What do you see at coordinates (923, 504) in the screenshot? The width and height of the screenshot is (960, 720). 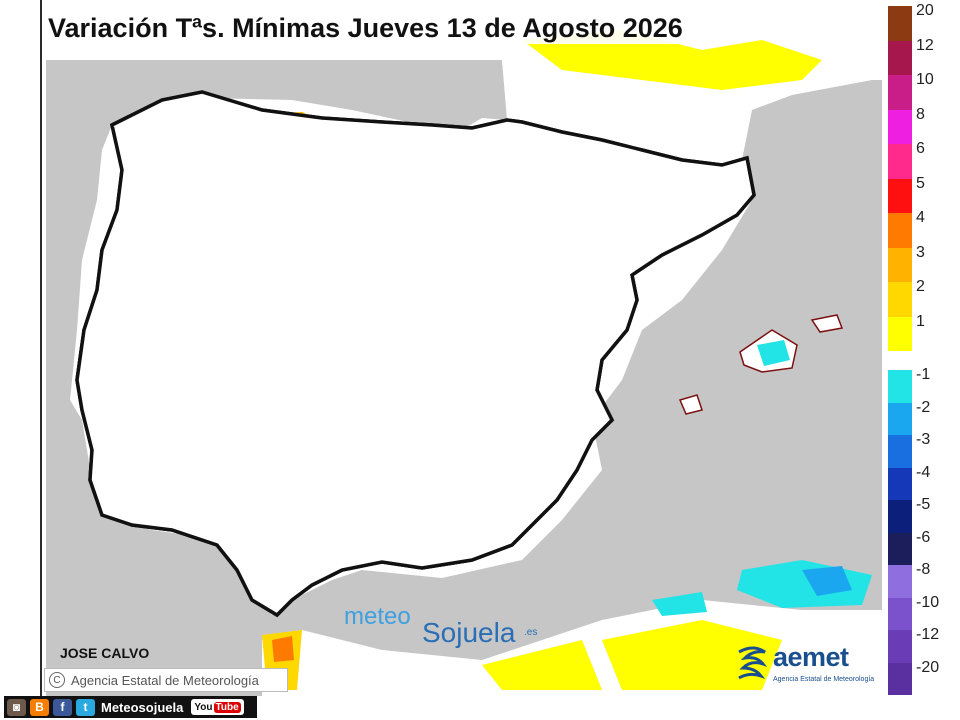 I see `legend-label: -5` at bounding box center [923, 504].